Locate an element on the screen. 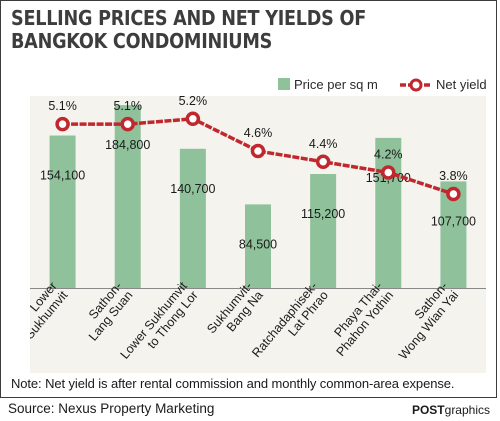  legend-line-swatch-marker is located at coordinates (416, 85).